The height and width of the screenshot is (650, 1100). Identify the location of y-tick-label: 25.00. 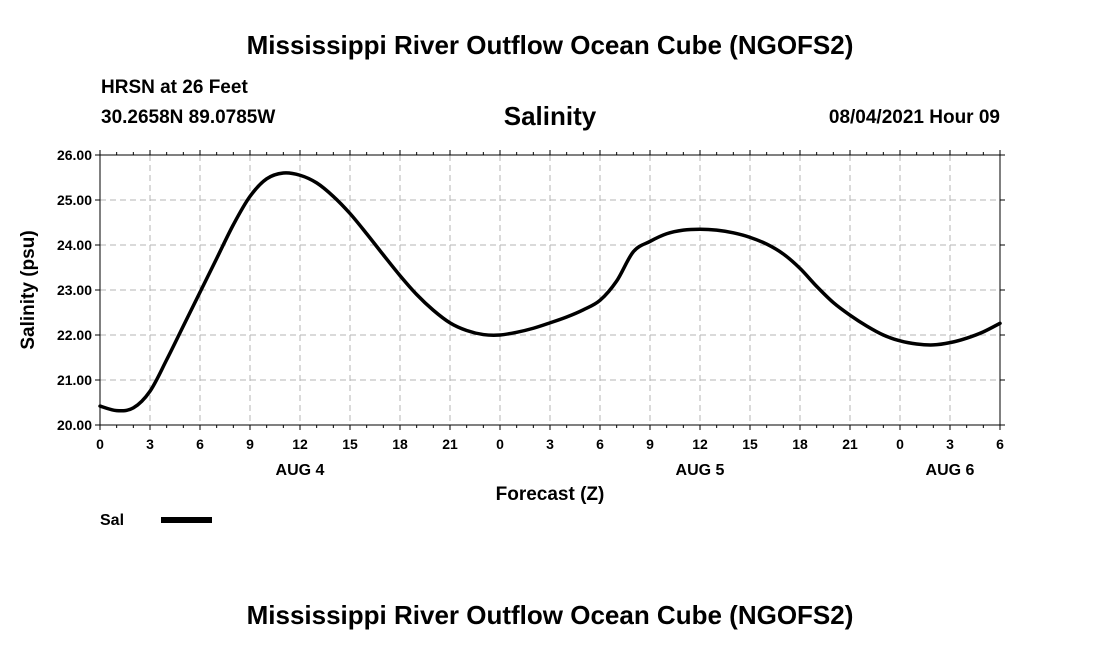
(74, 200).